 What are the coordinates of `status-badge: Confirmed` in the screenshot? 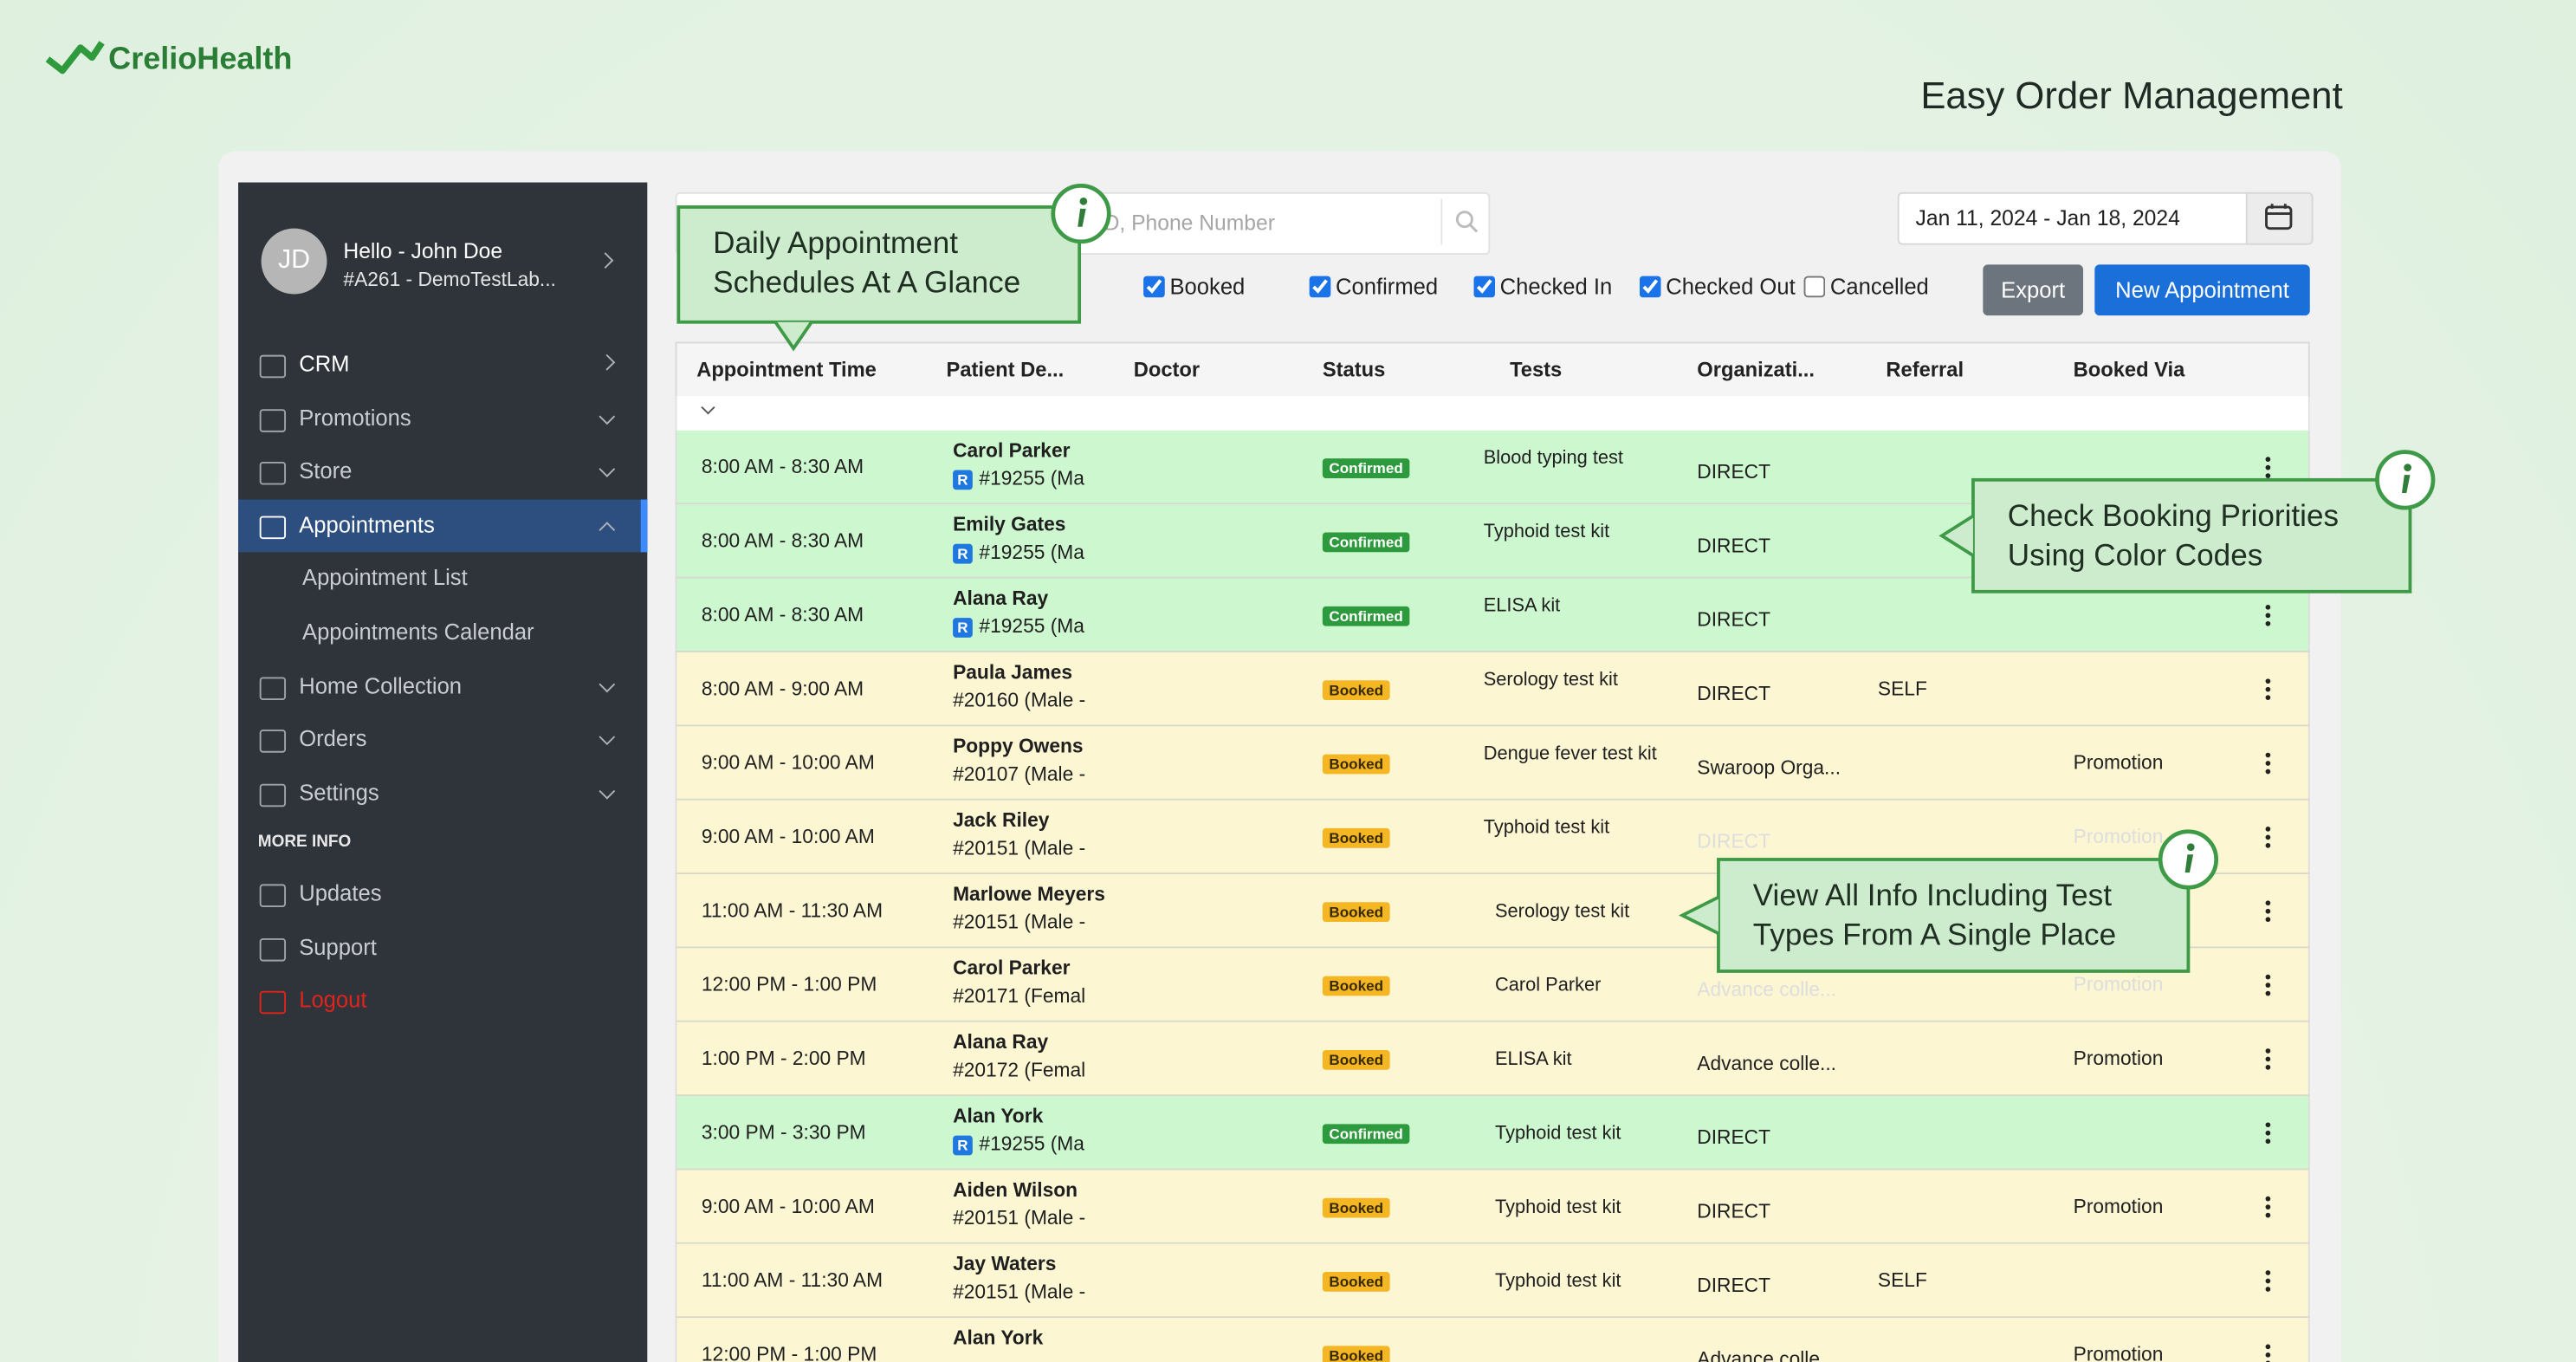 It's located at (1366, 616).